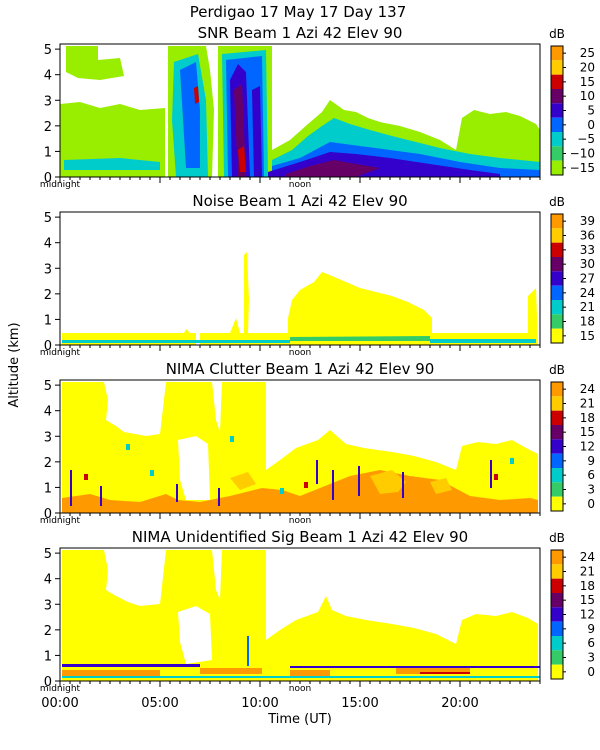 This screenshot has height=750, width=600. What do you see at coordinates (194, 468) in the screenshot?
I see `clutter-region-white-hole` at bounding box center [194, 468].